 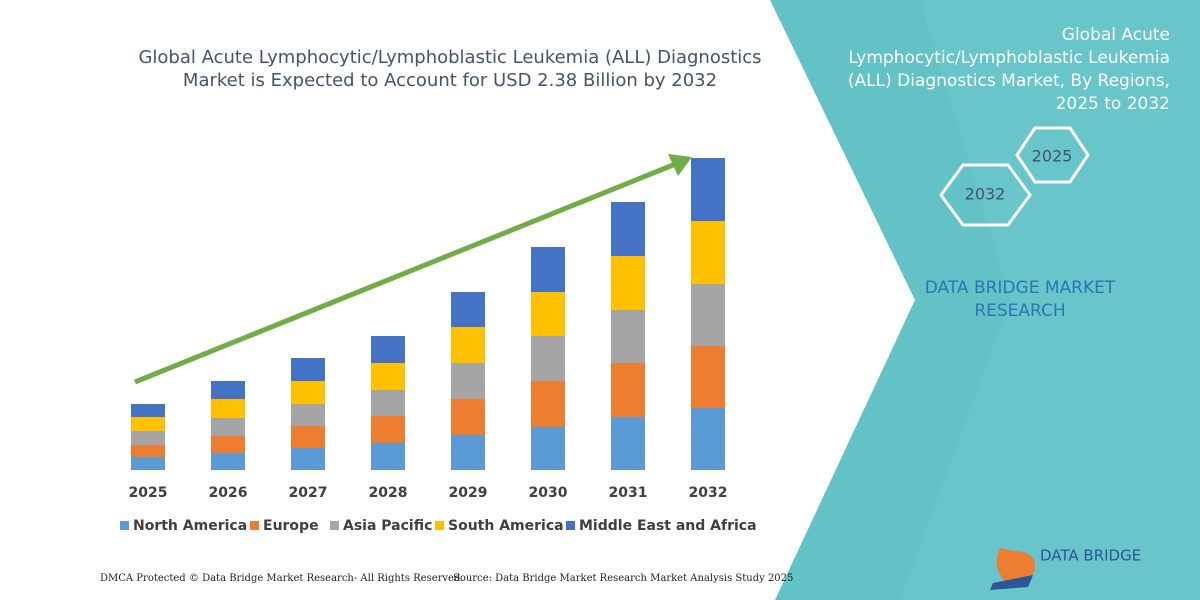 What do you see at coordinates (506, 526) in the screenshot?
I see `legend-label: South America` at bounding box center [506, 526].